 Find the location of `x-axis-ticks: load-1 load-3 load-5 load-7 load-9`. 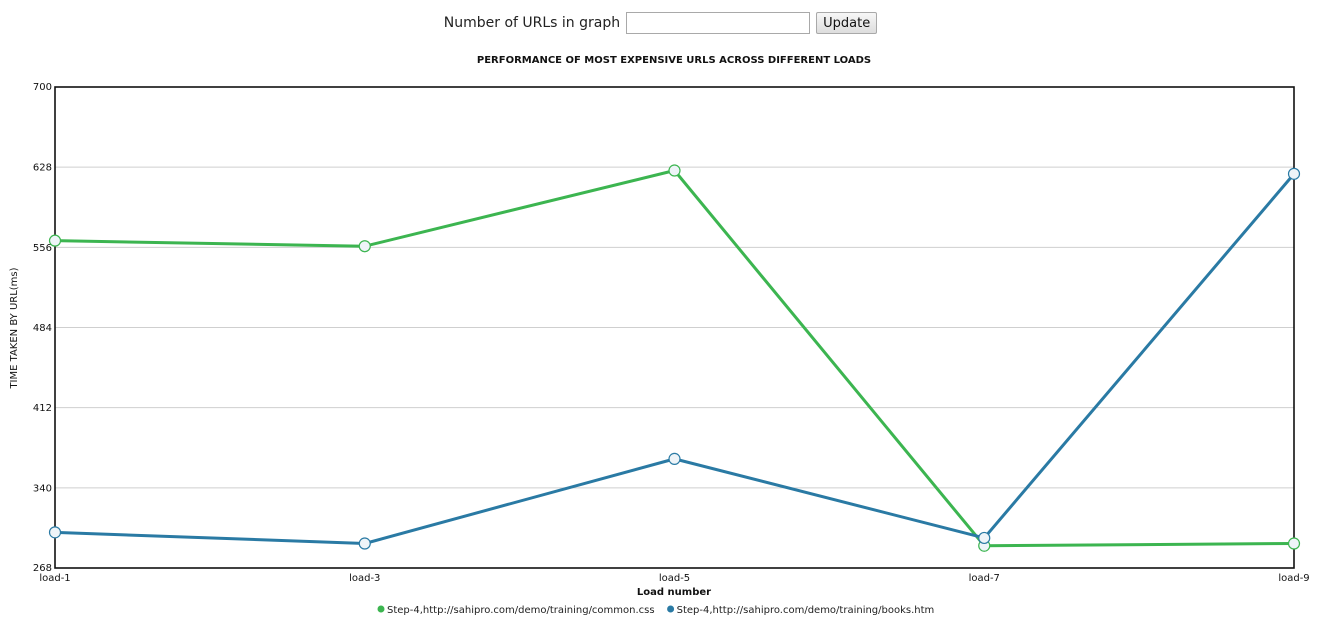

x-axis-ticks: load-1 load-3 load-5 load-7 load-9 is located at coordinates (674, 578).